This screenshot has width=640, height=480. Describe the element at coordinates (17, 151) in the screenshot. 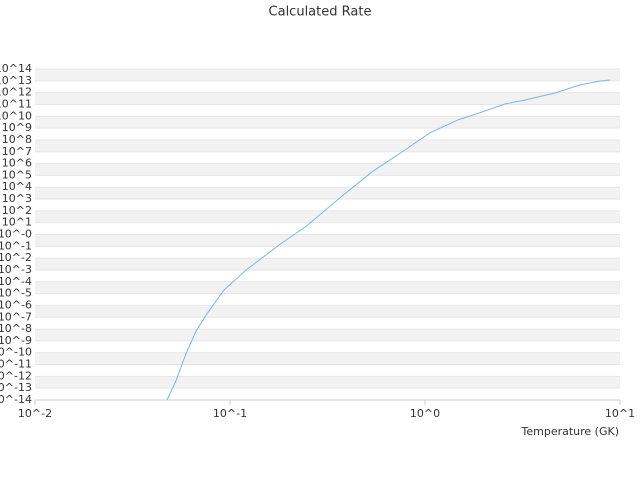

I see `y-tick-label: 10^7` at that location.